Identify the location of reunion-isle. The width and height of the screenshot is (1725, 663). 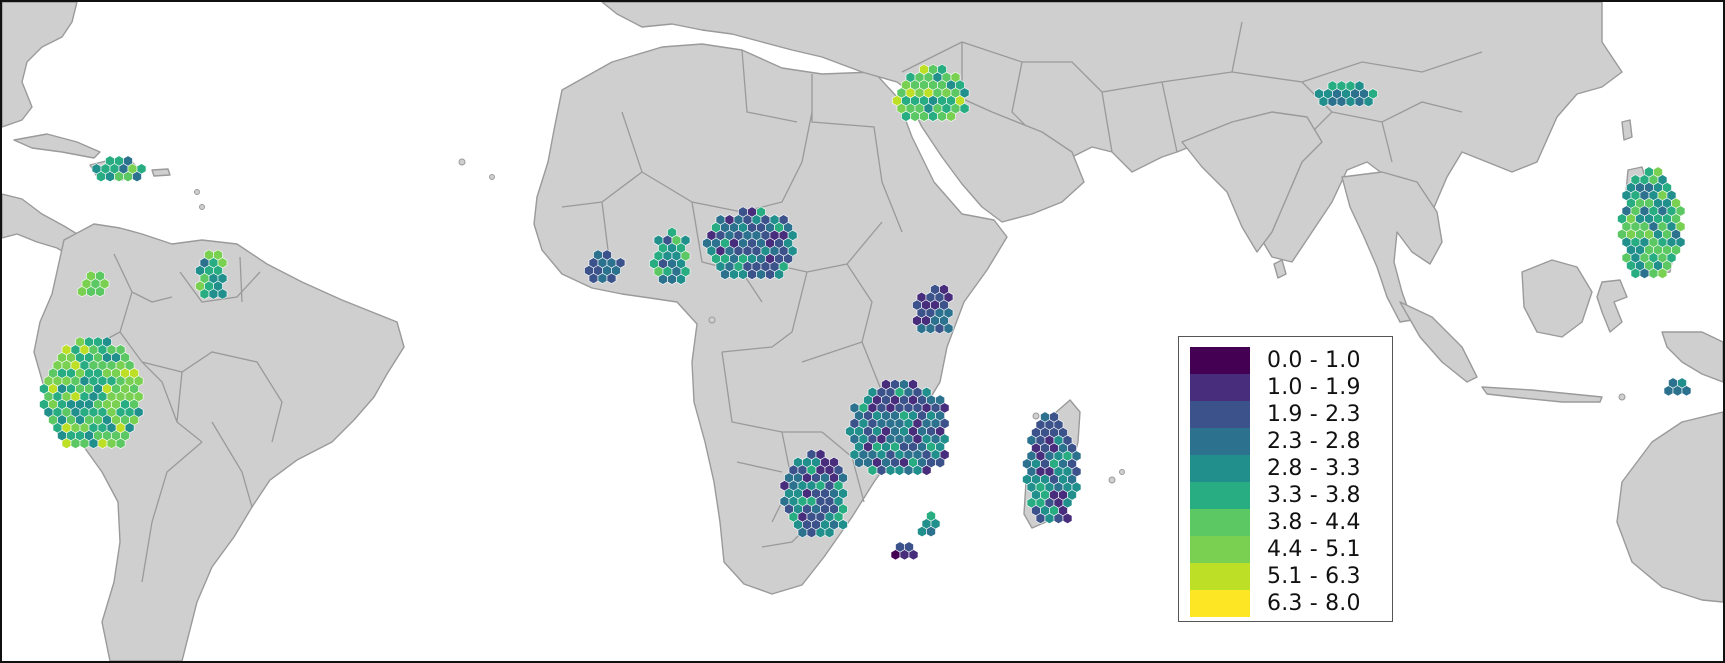
(1122, 472).